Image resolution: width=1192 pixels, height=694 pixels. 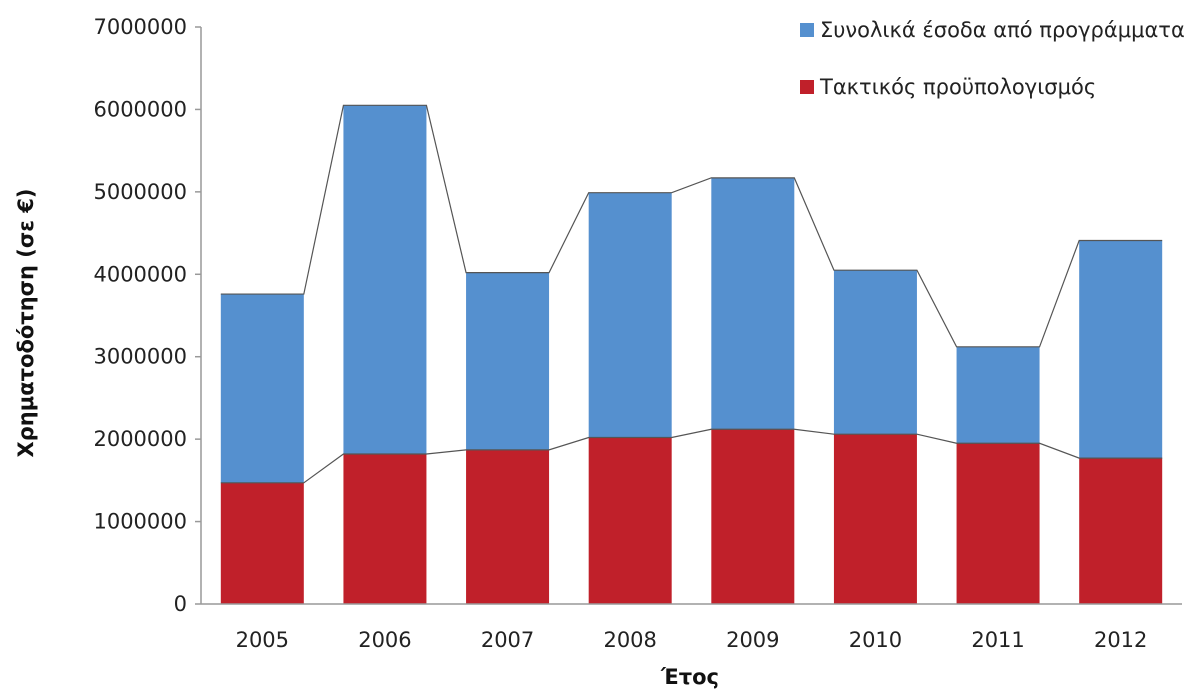 I want to click on bar-budget-2008, so click(x=630, y=520).